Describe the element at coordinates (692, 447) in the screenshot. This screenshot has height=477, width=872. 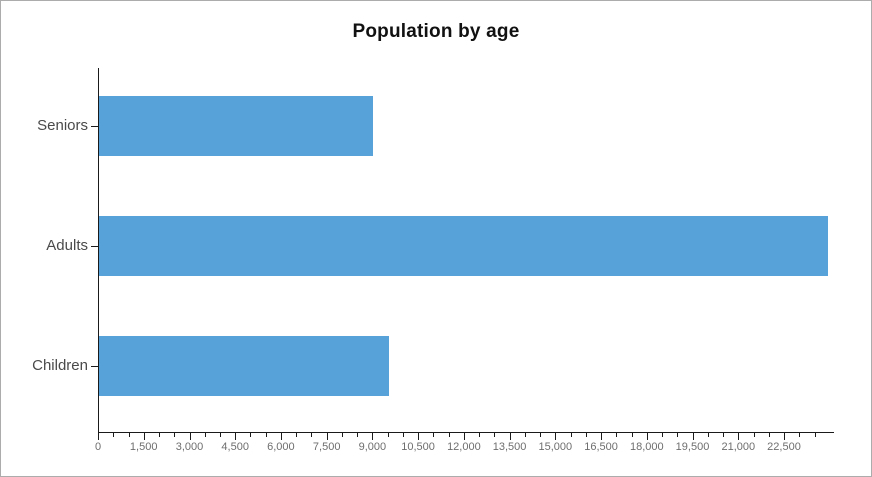
I see `x-axis-tick-label: 19,500` at that location.